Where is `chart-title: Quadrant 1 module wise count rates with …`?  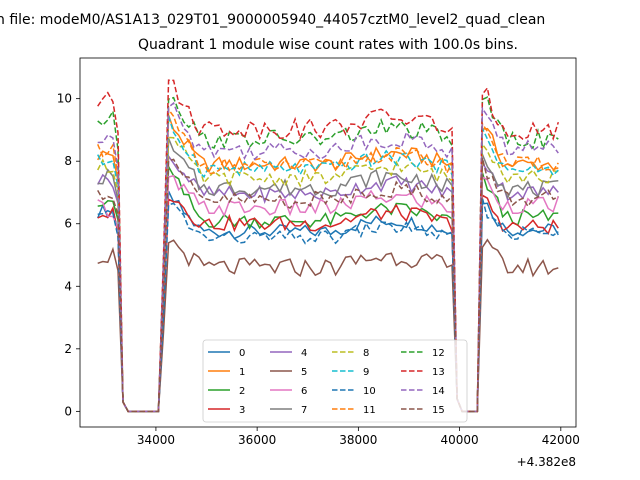 chart-title: Quadrant 1 module wise count rates with … is located at coordinates (328, 45).